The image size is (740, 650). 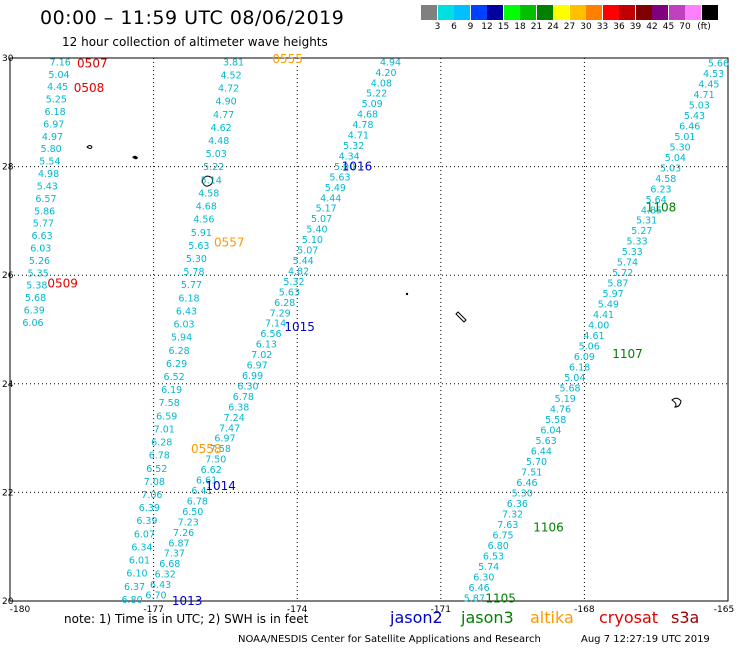 What do you see at coordinates (266, 345) in the screenshot?
I see `swh-value: 6.13` at bounding box center [266, 345].